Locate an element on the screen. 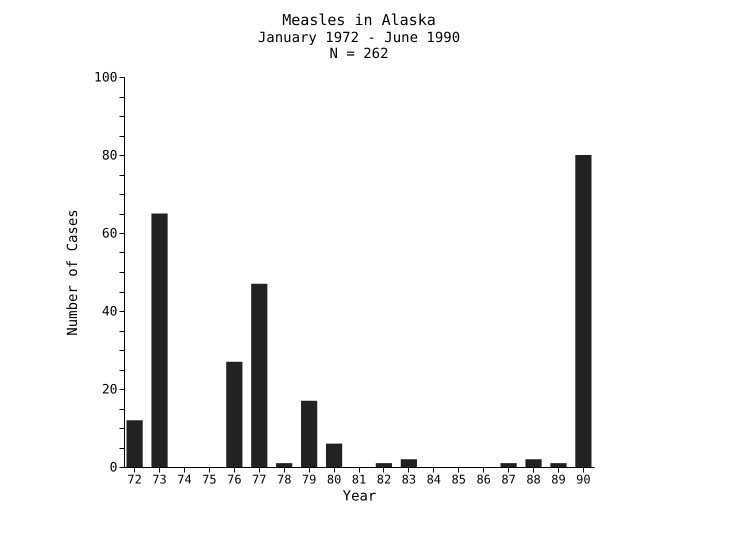  chart-subtitle: January 1972 - June 1990 is located at coordinates (359, 38).